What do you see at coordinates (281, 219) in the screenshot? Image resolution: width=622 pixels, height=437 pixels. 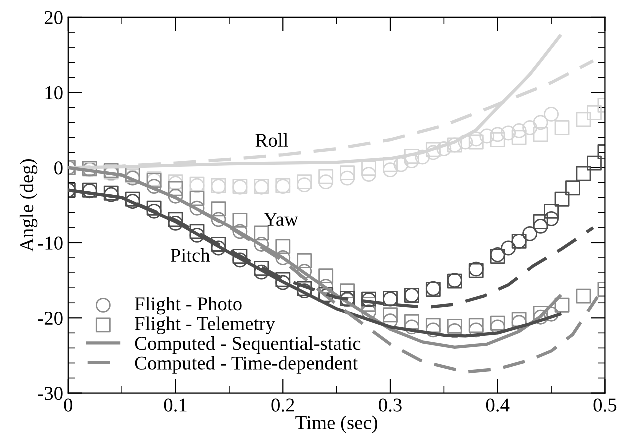 I see `annotation: Yaw` at bounding box center [281, 219].